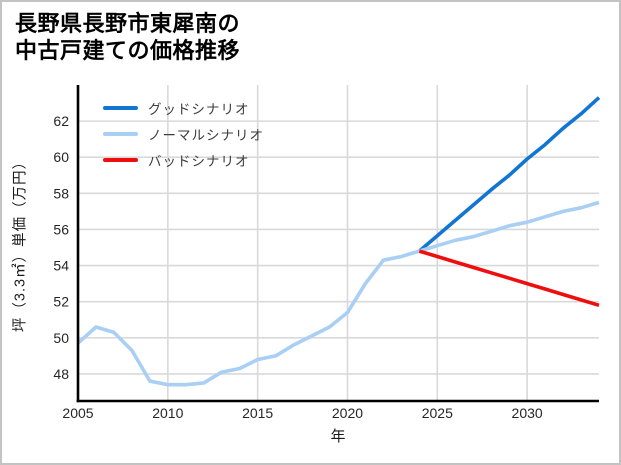 The height and width of the screenshot is (465, 621). What do you see at coordinates (509, 174) in the screenshot?
I see `good-scenario-line` at bounding box center [509, 174].